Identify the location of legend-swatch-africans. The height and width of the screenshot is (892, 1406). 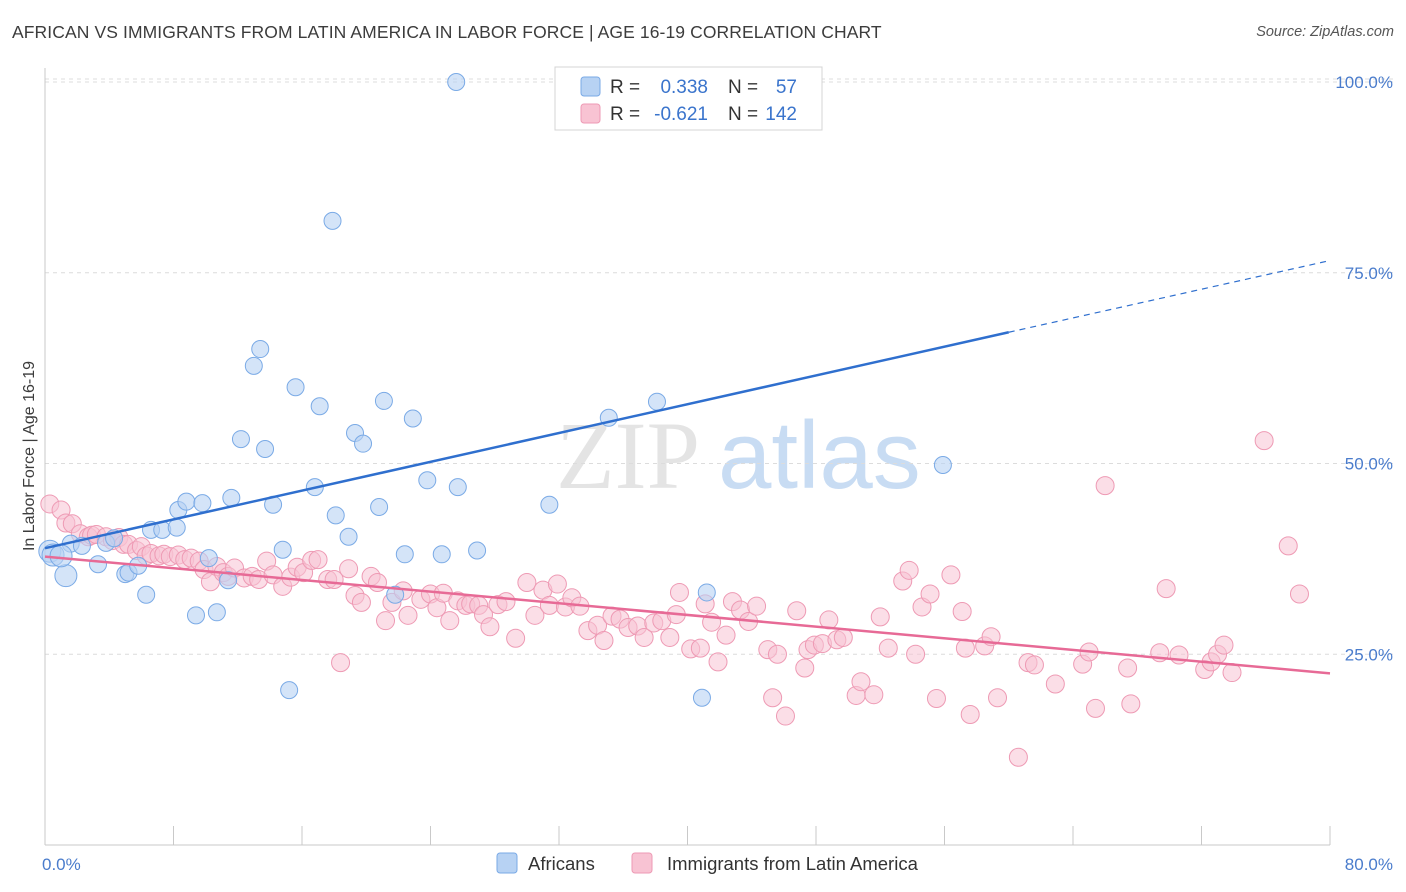
(590, 86).